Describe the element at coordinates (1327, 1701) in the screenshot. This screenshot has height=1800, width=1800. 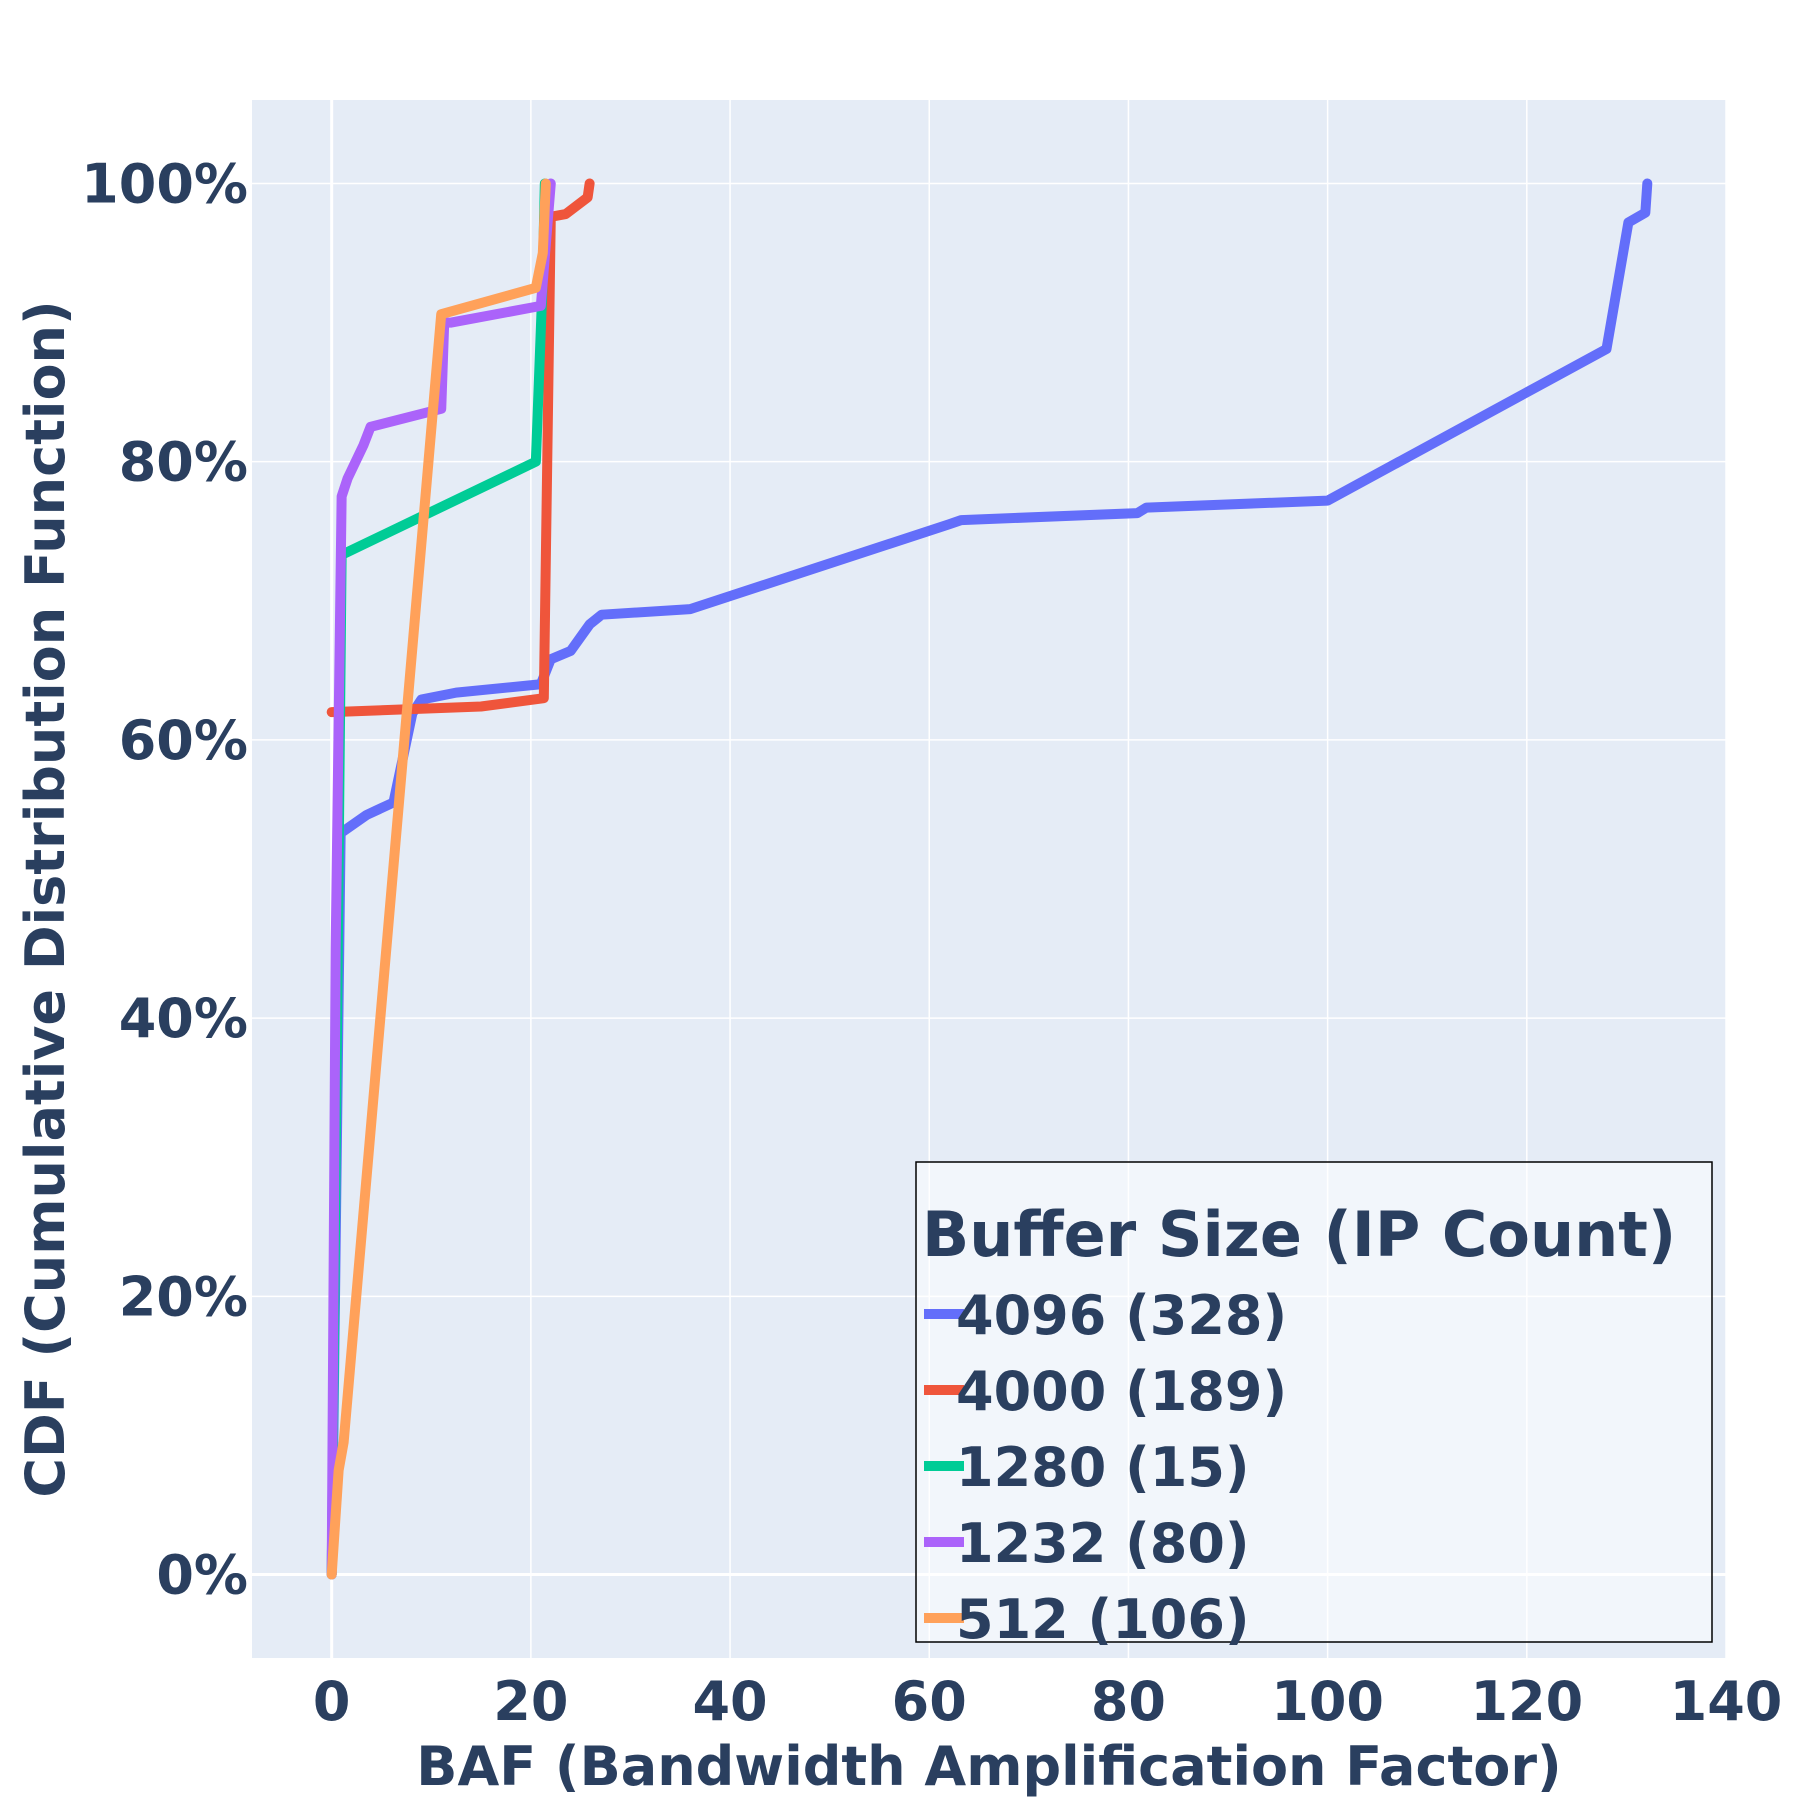
I see `x-tick-label: 100` at that location.